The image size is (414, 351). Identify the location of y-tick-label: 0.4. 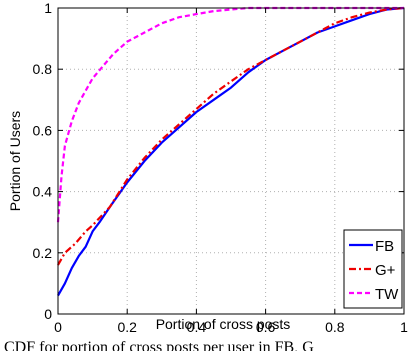
(43, 192).